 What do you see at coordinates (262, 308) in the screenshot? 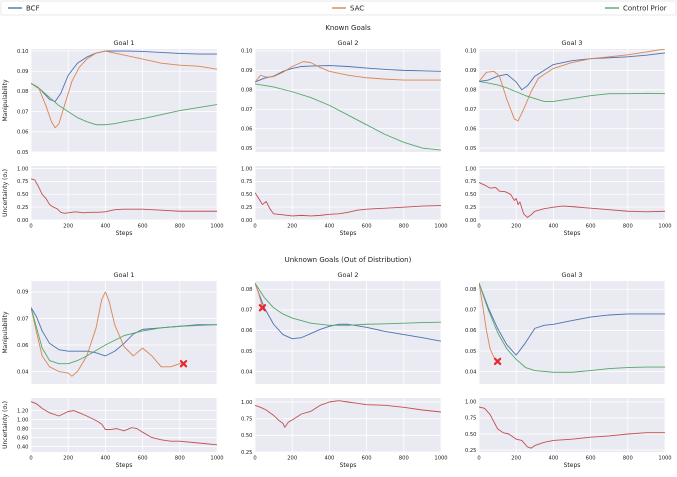
I see `failure-marker` at bounding box center [262, 308].